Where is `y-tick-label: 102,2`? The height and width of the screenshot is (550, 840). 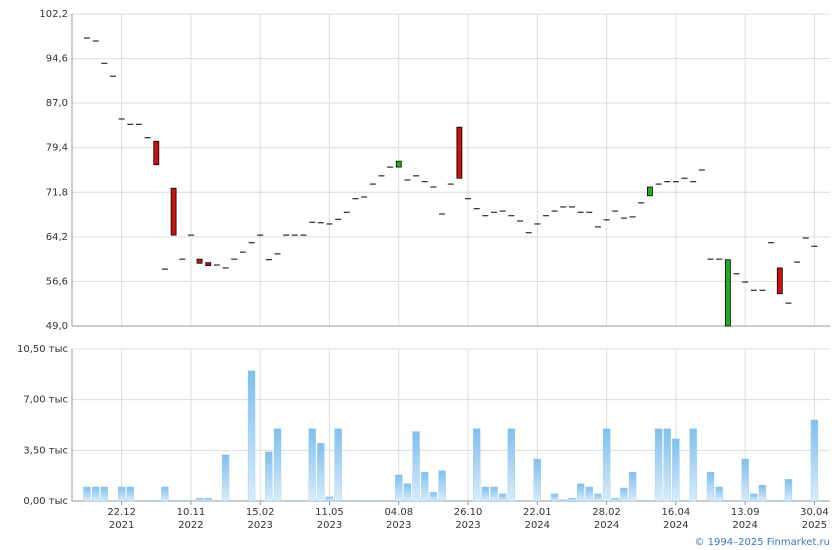 y-tick-label: 102,2 is located at coordinates (53, 14).